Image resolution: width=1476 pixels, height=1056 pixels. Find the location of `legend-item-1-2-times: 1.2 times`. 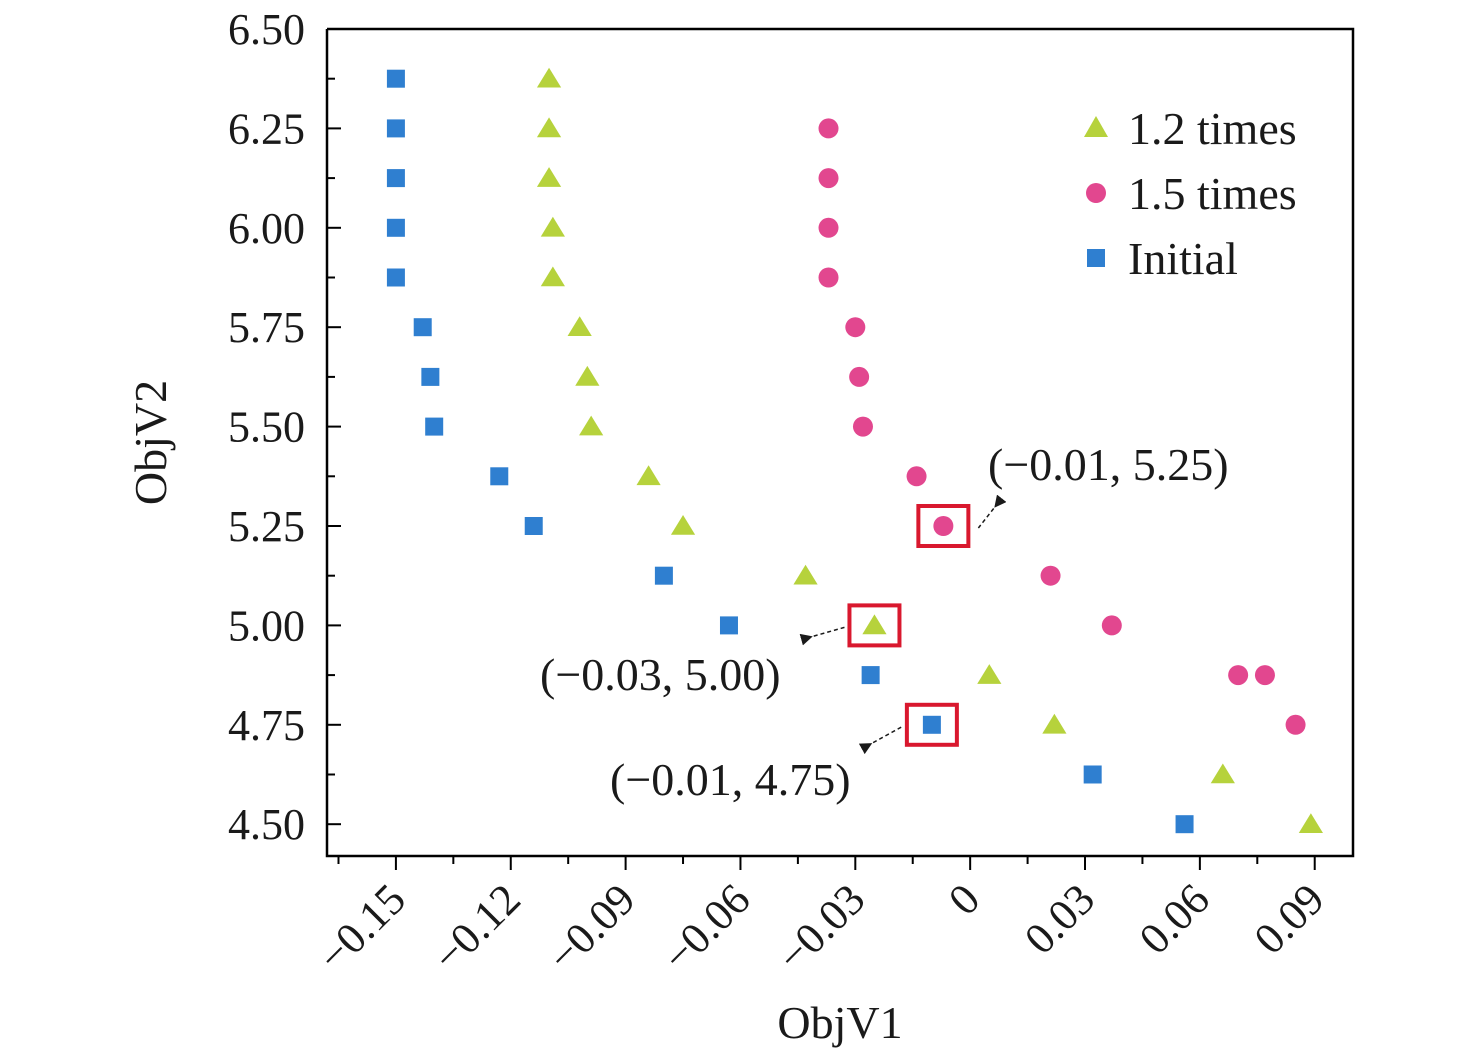

legend-item-1-2-times: 1.2 times is located at coordinates (1190, 128).